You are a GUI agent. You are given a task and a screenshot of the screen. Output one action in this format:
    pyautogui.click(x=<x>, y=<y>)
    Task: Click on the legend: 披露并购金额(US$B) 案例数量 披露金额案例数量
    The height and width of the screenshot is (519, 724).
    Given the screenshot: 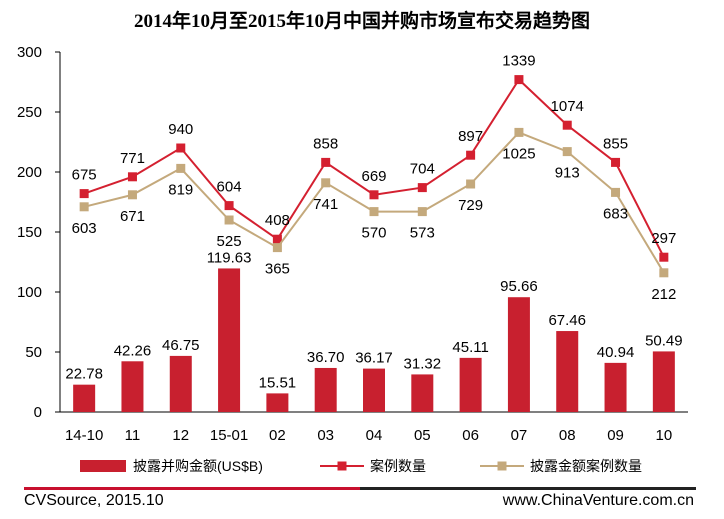 What is the action you would take?
    pyautogui.click(x=361, y=466)
    